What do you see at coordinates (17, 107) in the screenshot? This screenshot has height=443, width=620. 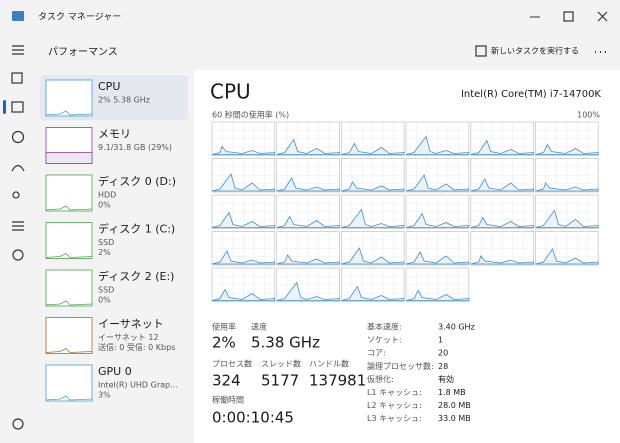 I see `nav-performance` at bounding box center [17, 107].